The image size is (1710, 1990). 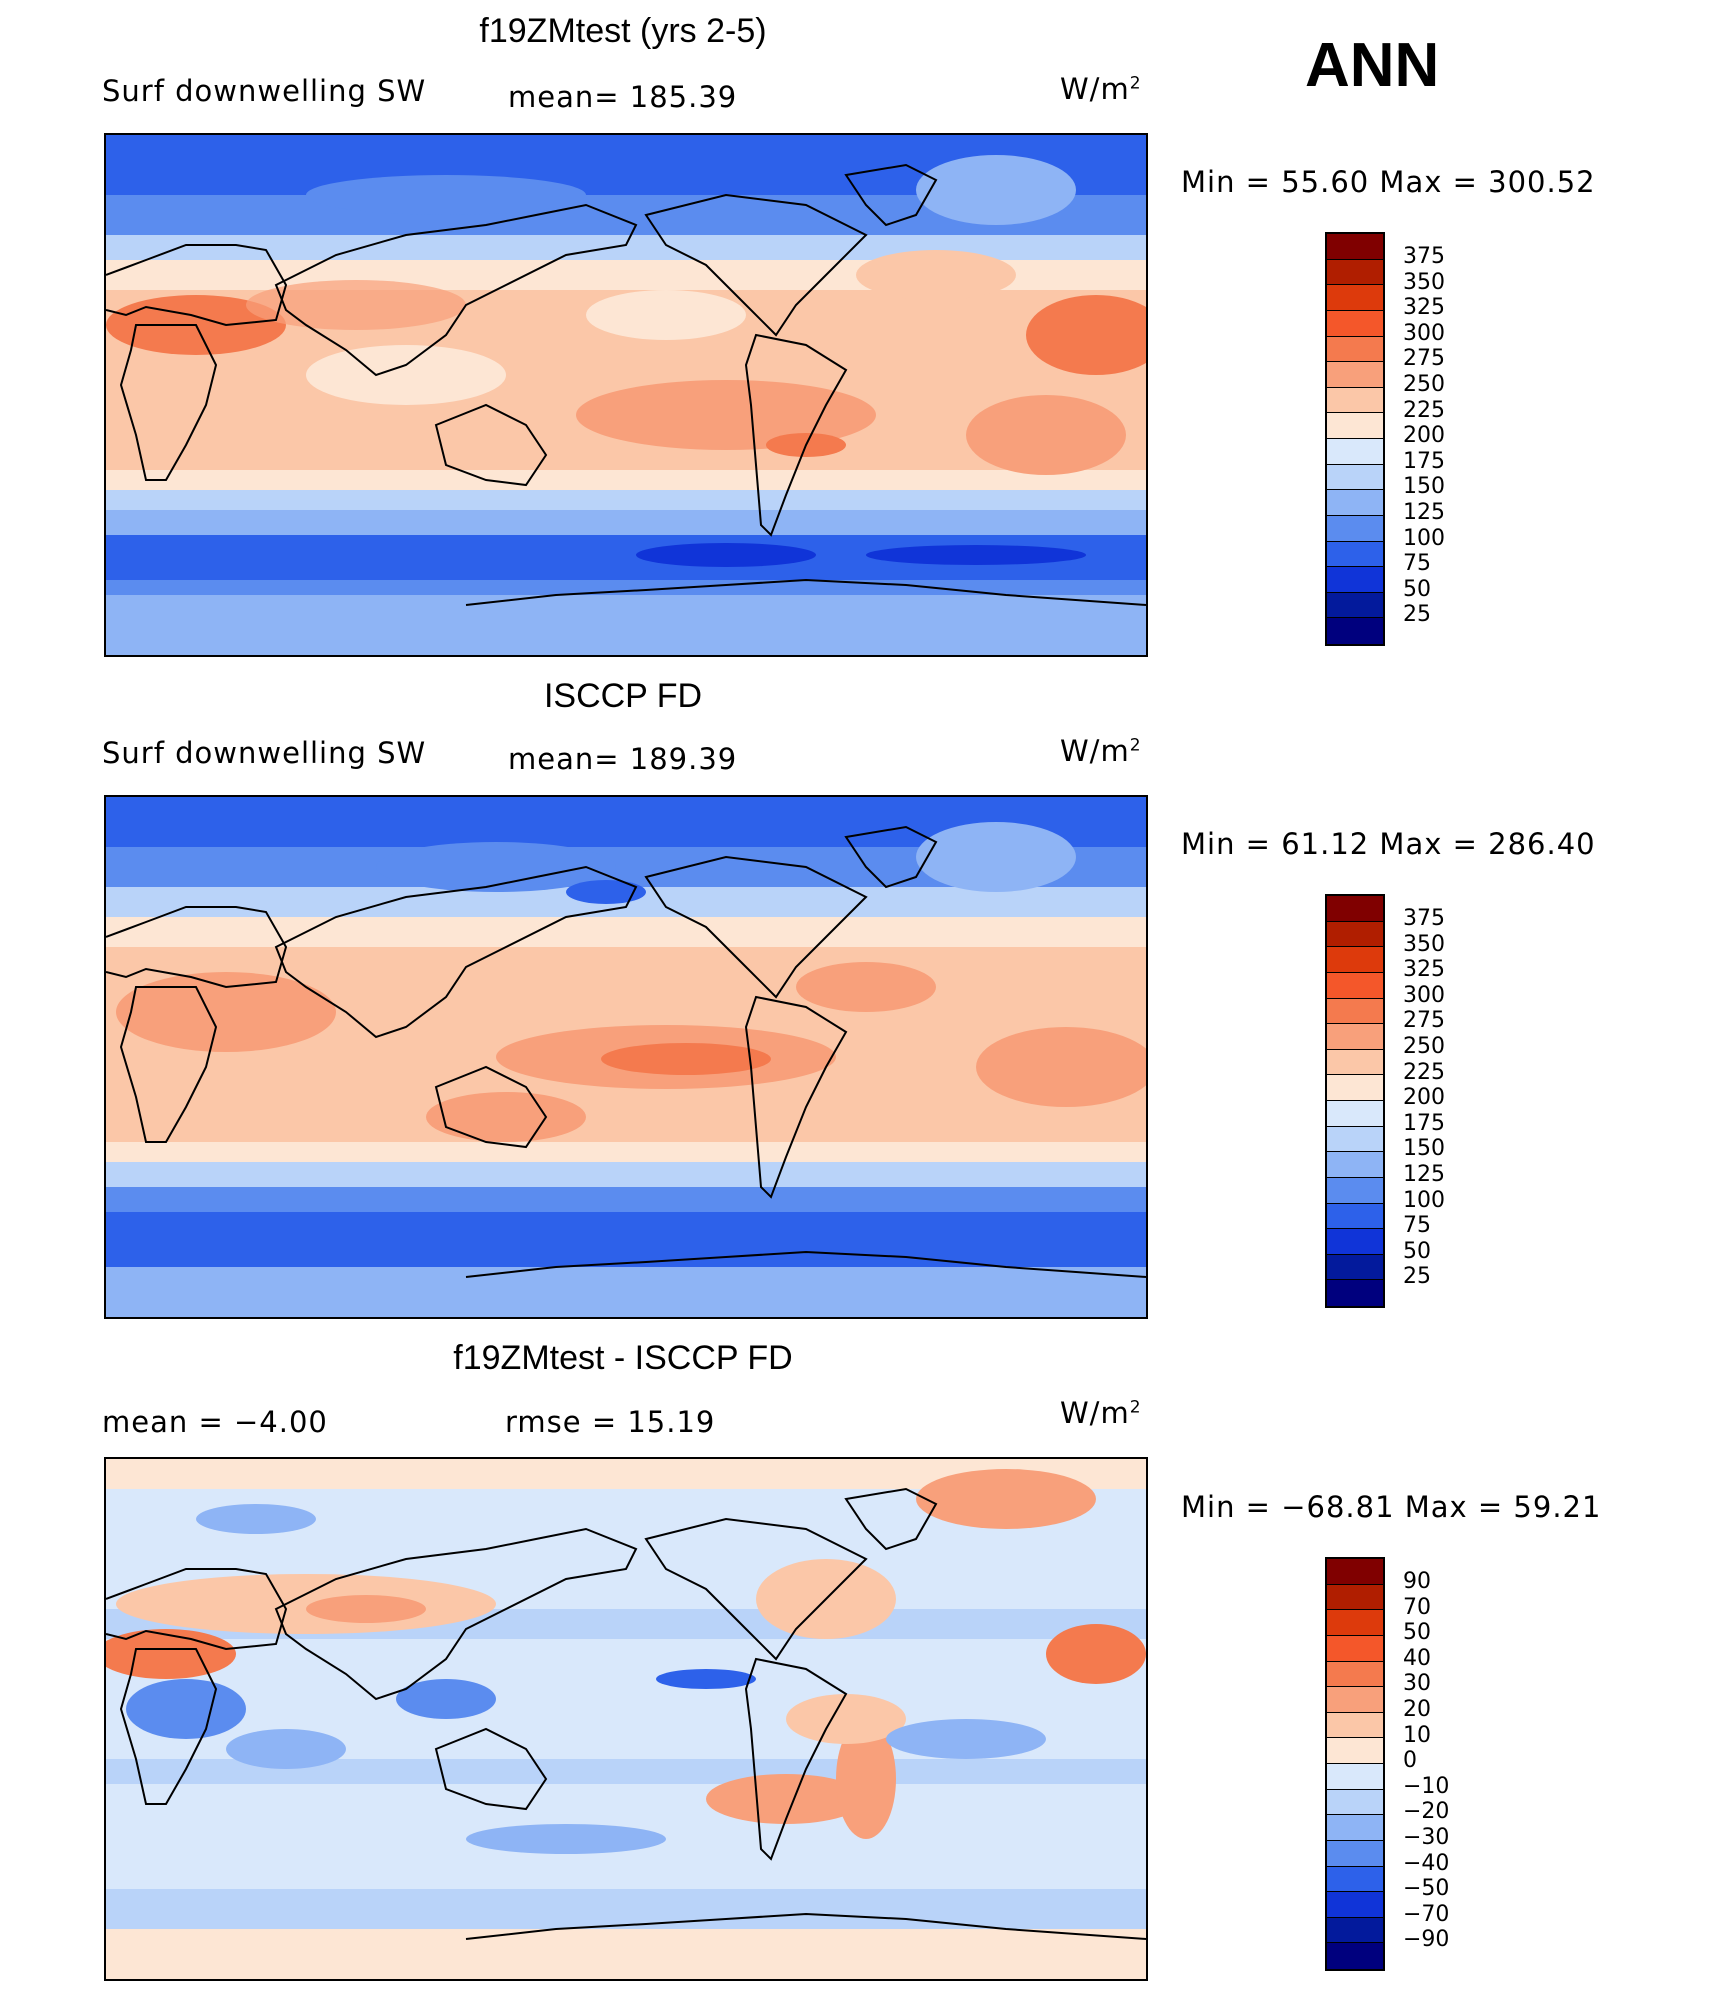 What do you see at coordinates (1424, 282) in the screenshot?
I see `colorbar-tick-label: 350` at bounding box center [1424, 282].